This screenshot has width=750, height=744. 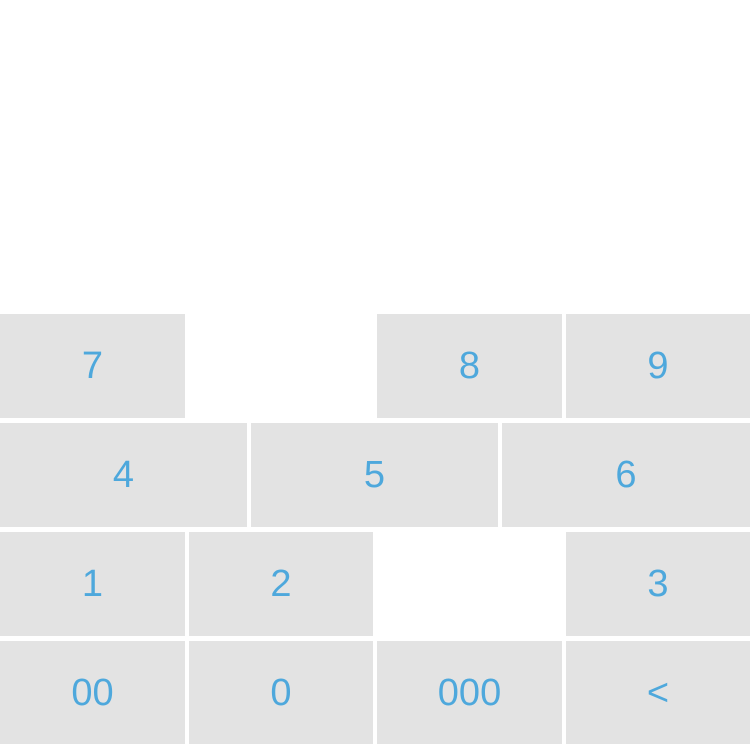 I want to click on key-000: 000, so click(x=469, y=692).